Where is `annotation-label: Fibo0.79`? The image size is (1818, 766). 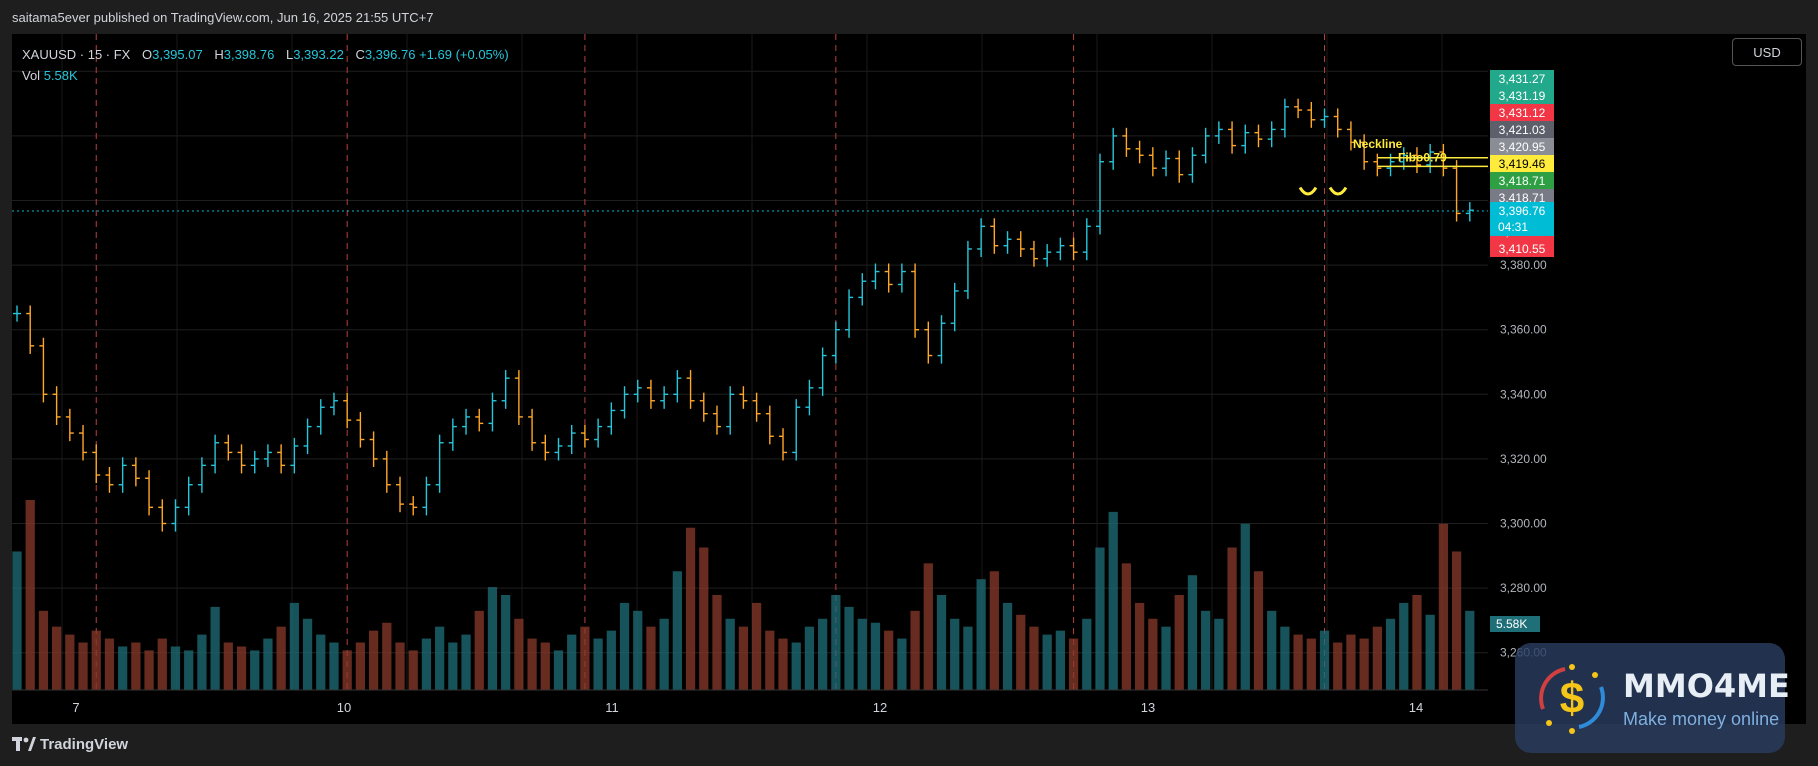 annotation-label: Fibo0.79 is located at coordinates (1422, 157).